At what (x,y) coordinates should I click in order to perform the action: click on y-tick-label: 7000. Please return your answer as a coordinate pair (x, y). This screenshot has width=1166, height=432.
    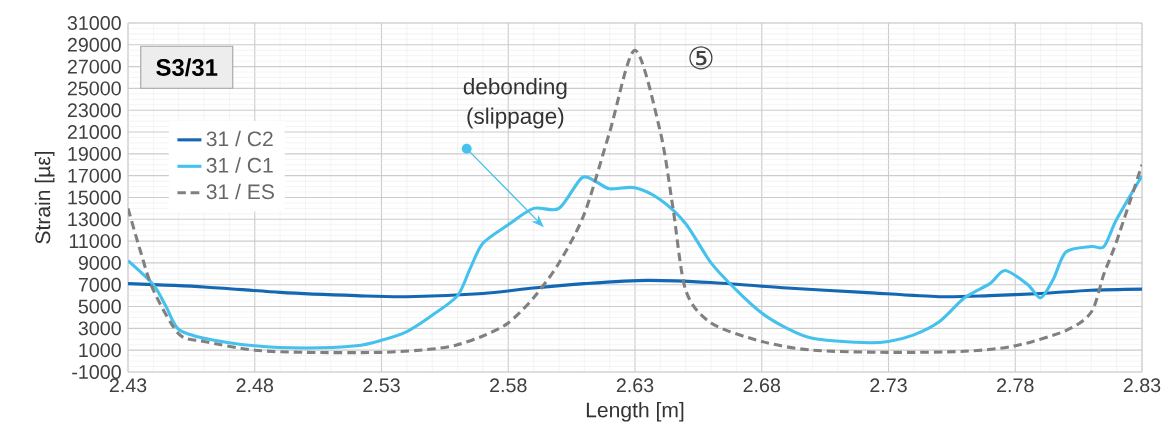
    Looking at the image, I should click on (99, 284).